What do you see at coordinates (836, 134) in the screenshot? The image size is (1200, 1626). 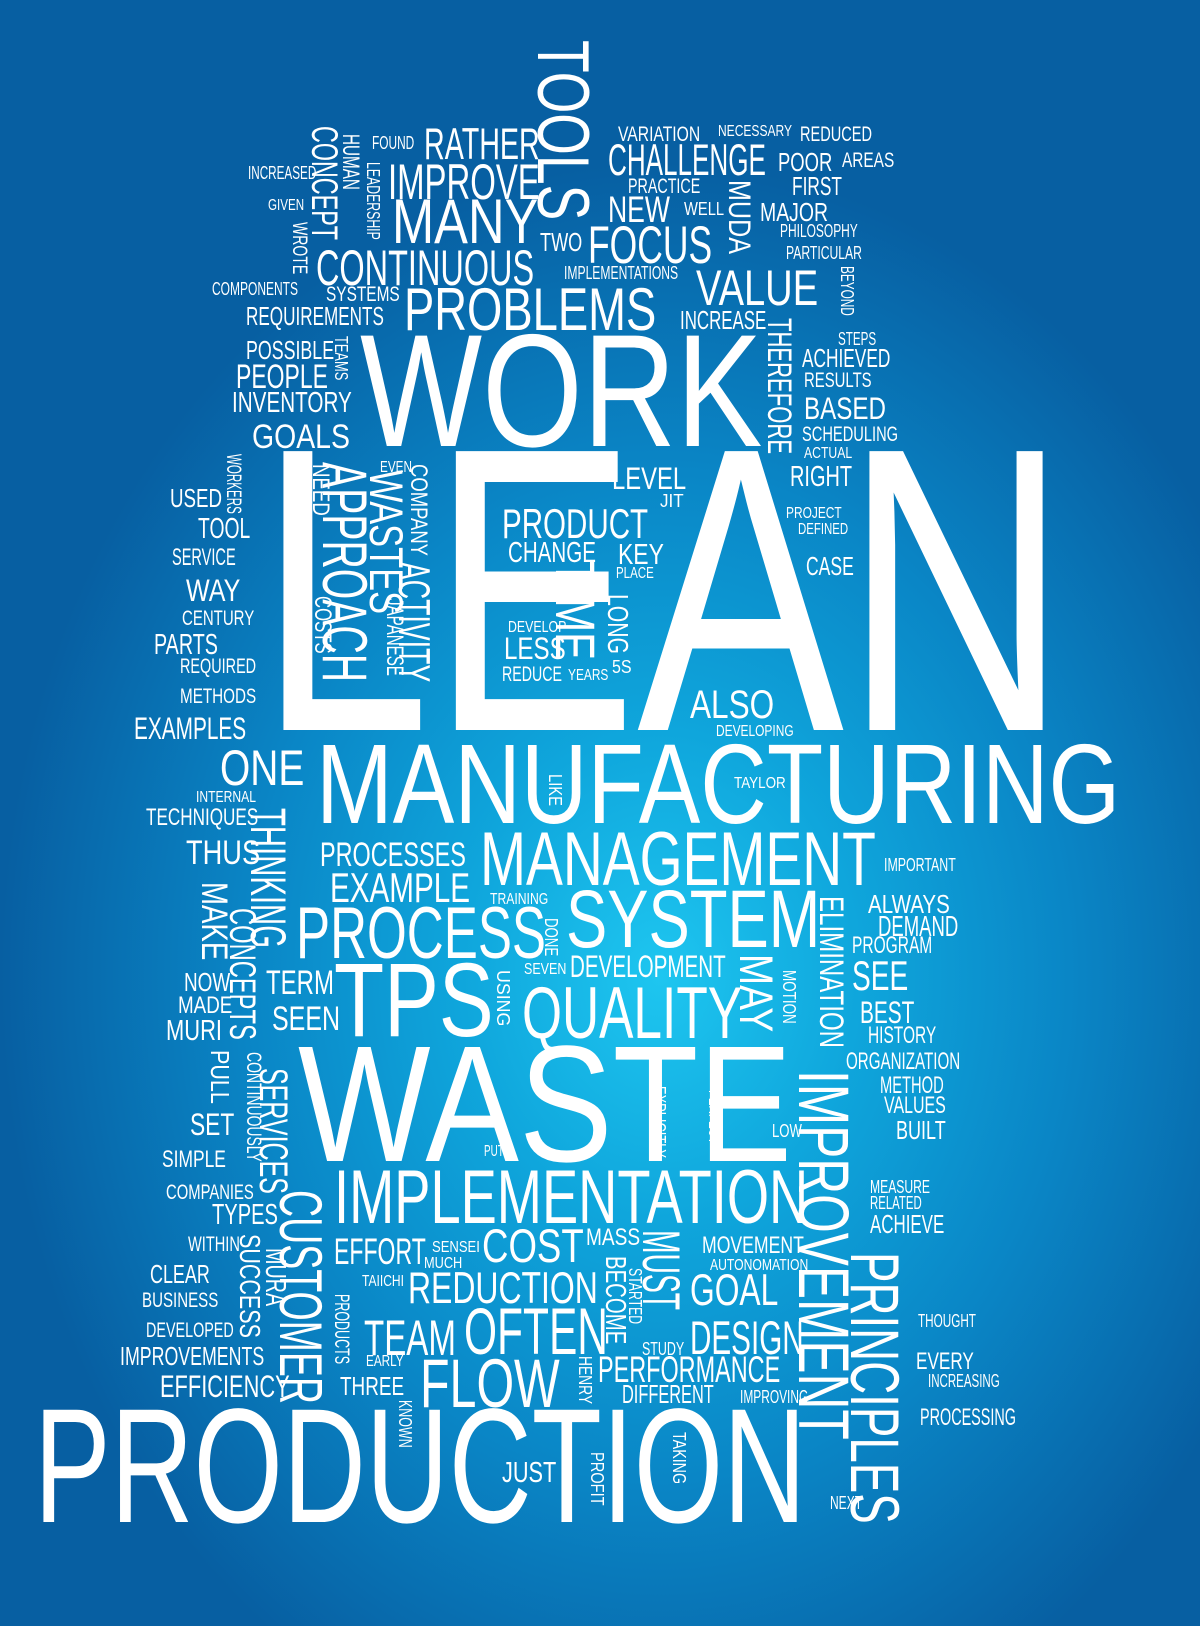 I see `word-reduced: REDUCED` at bounding box center [836, 134].